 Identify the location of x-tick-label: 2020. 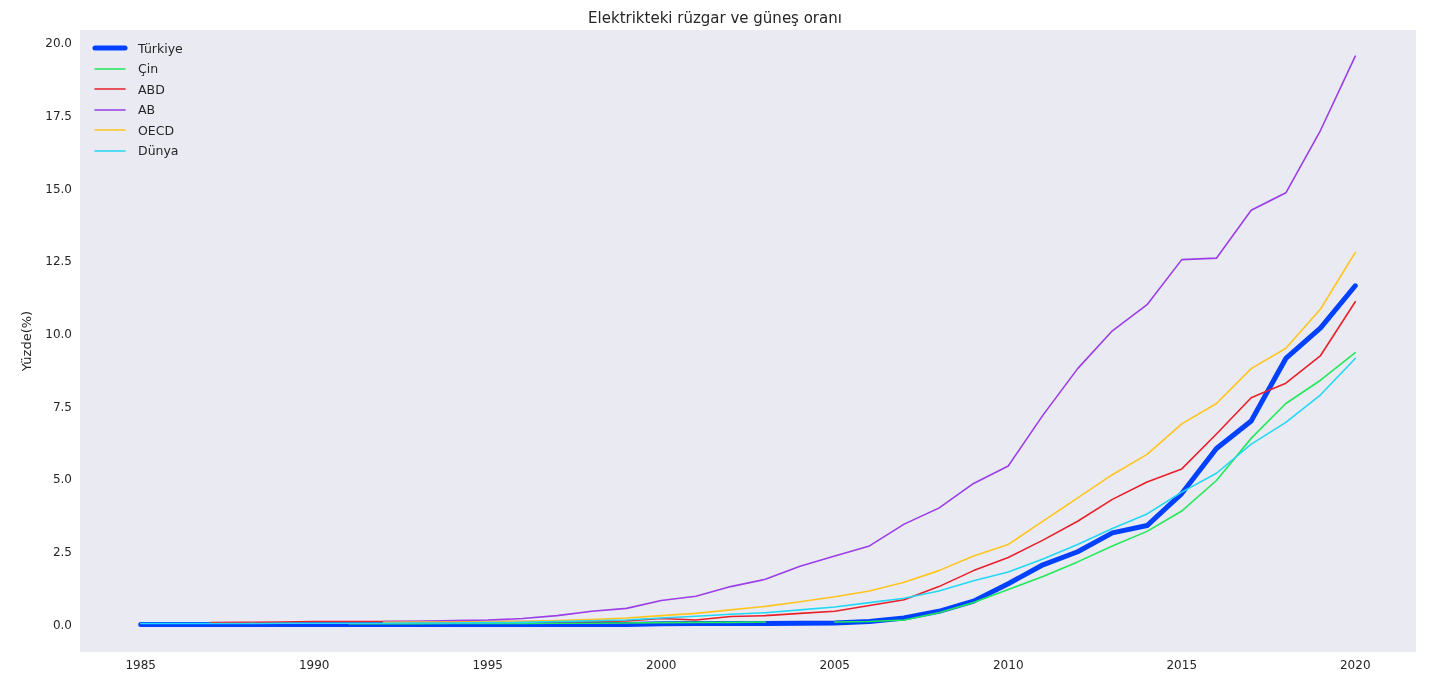
(1355, 664).